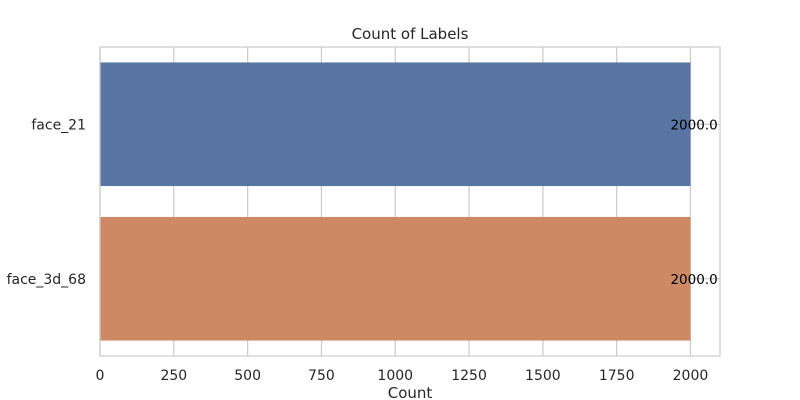  Describe the element at coordinates (247, 376) in the screenshot. I see `x-tick-label: 500` at that location.